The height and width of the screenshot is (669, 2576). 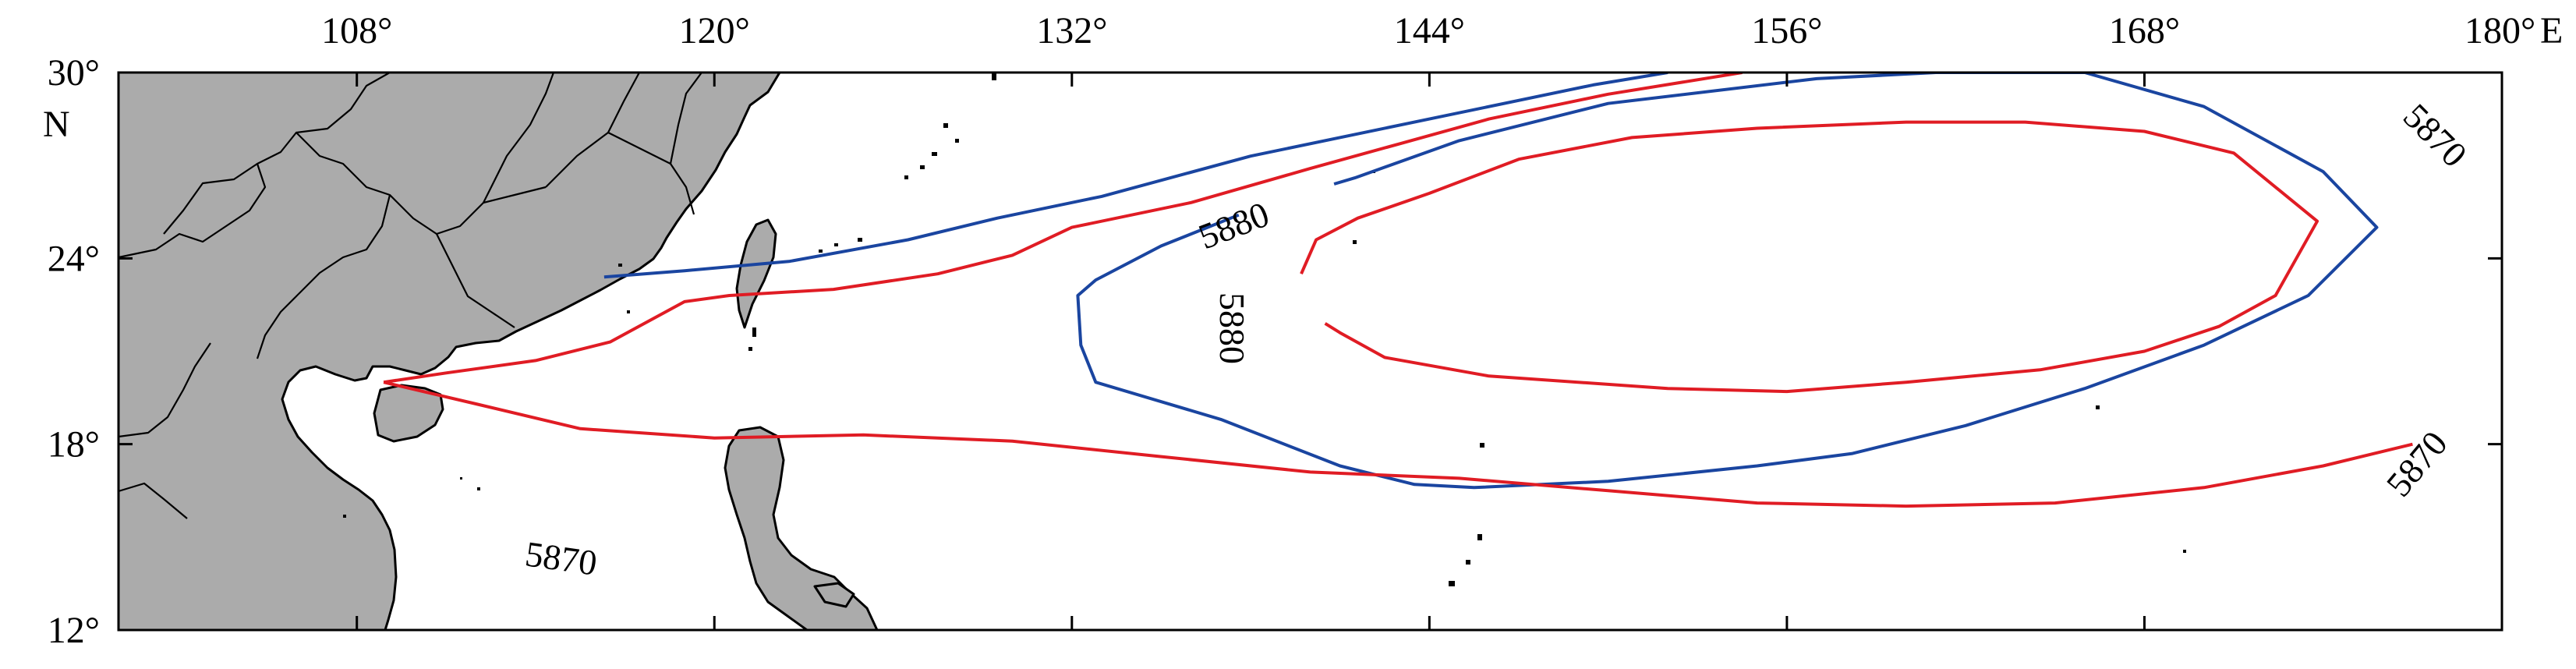 I want to click on contour-label-5870-blue-east: 5870, so click(x=2417, y=463).